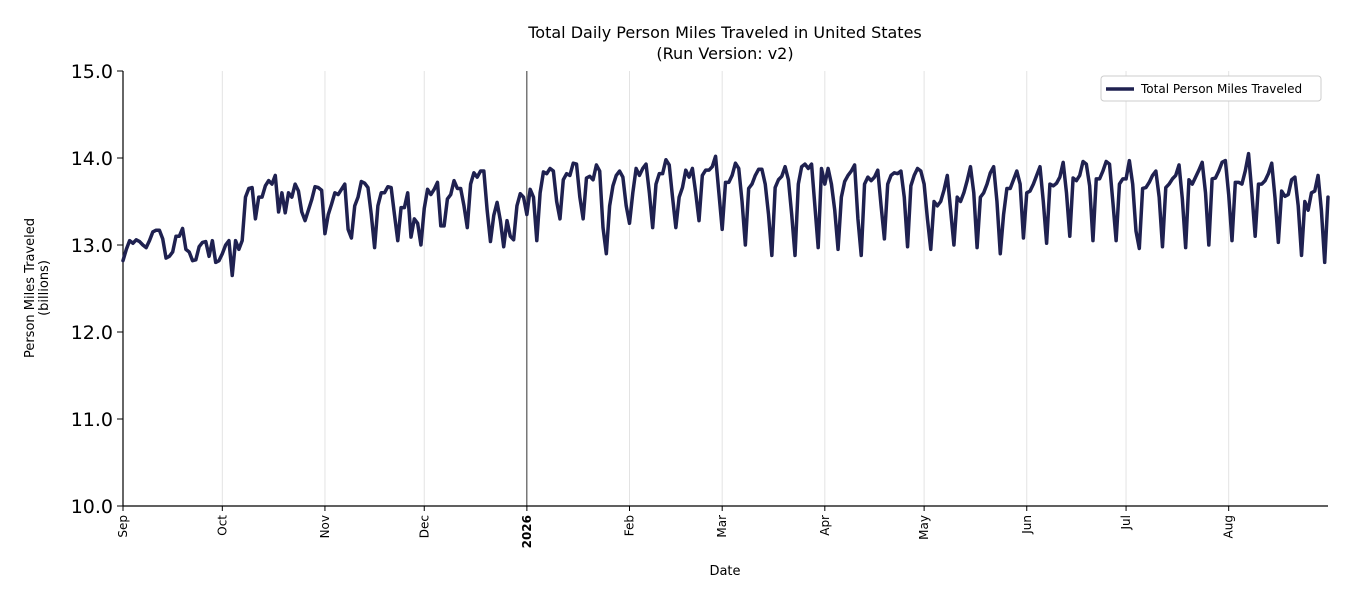 The height and width of the screenshot is (600, 1350). Describe the element at coordinates (722, 526) in the screenshot. I see `x-tick-label: Mar` at that location.